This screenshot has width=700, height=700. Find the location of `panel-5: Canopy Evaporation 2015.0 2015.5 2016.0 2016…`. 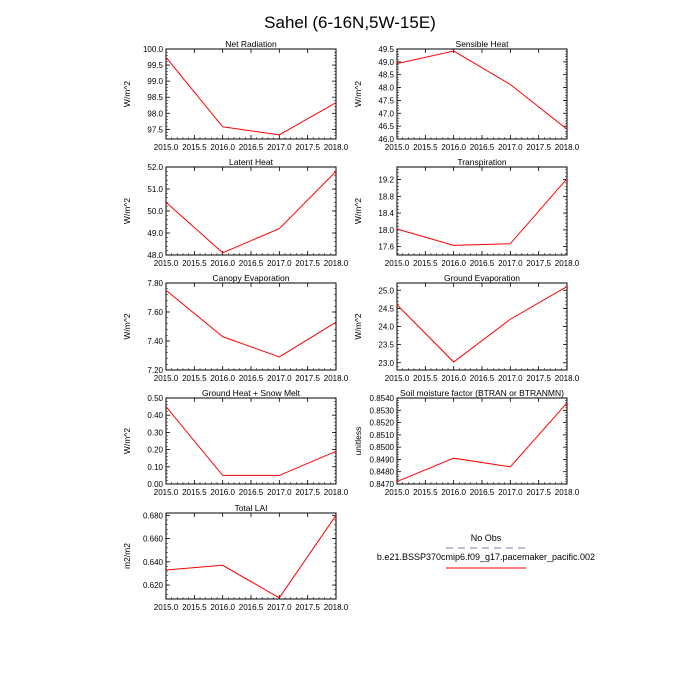

panel-5: Canopy Evaporation 2015.0 2015.5 2016.0 2016… is located at coordinates (235, 328).